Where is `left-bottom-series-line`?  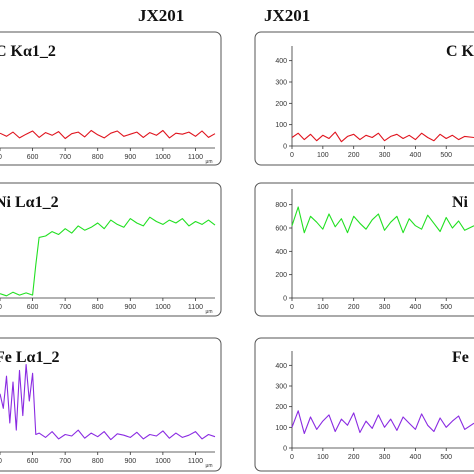 left-bottom-series-line is located at coordinates (108, 402).